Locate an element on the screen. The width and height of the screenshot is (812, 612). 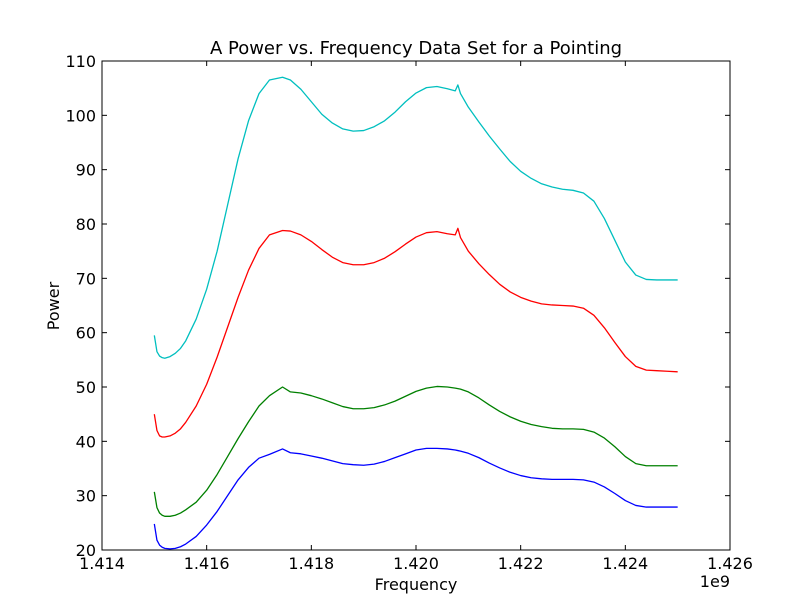
x-axis-label: Frequency is located at coordinates (416, 584).